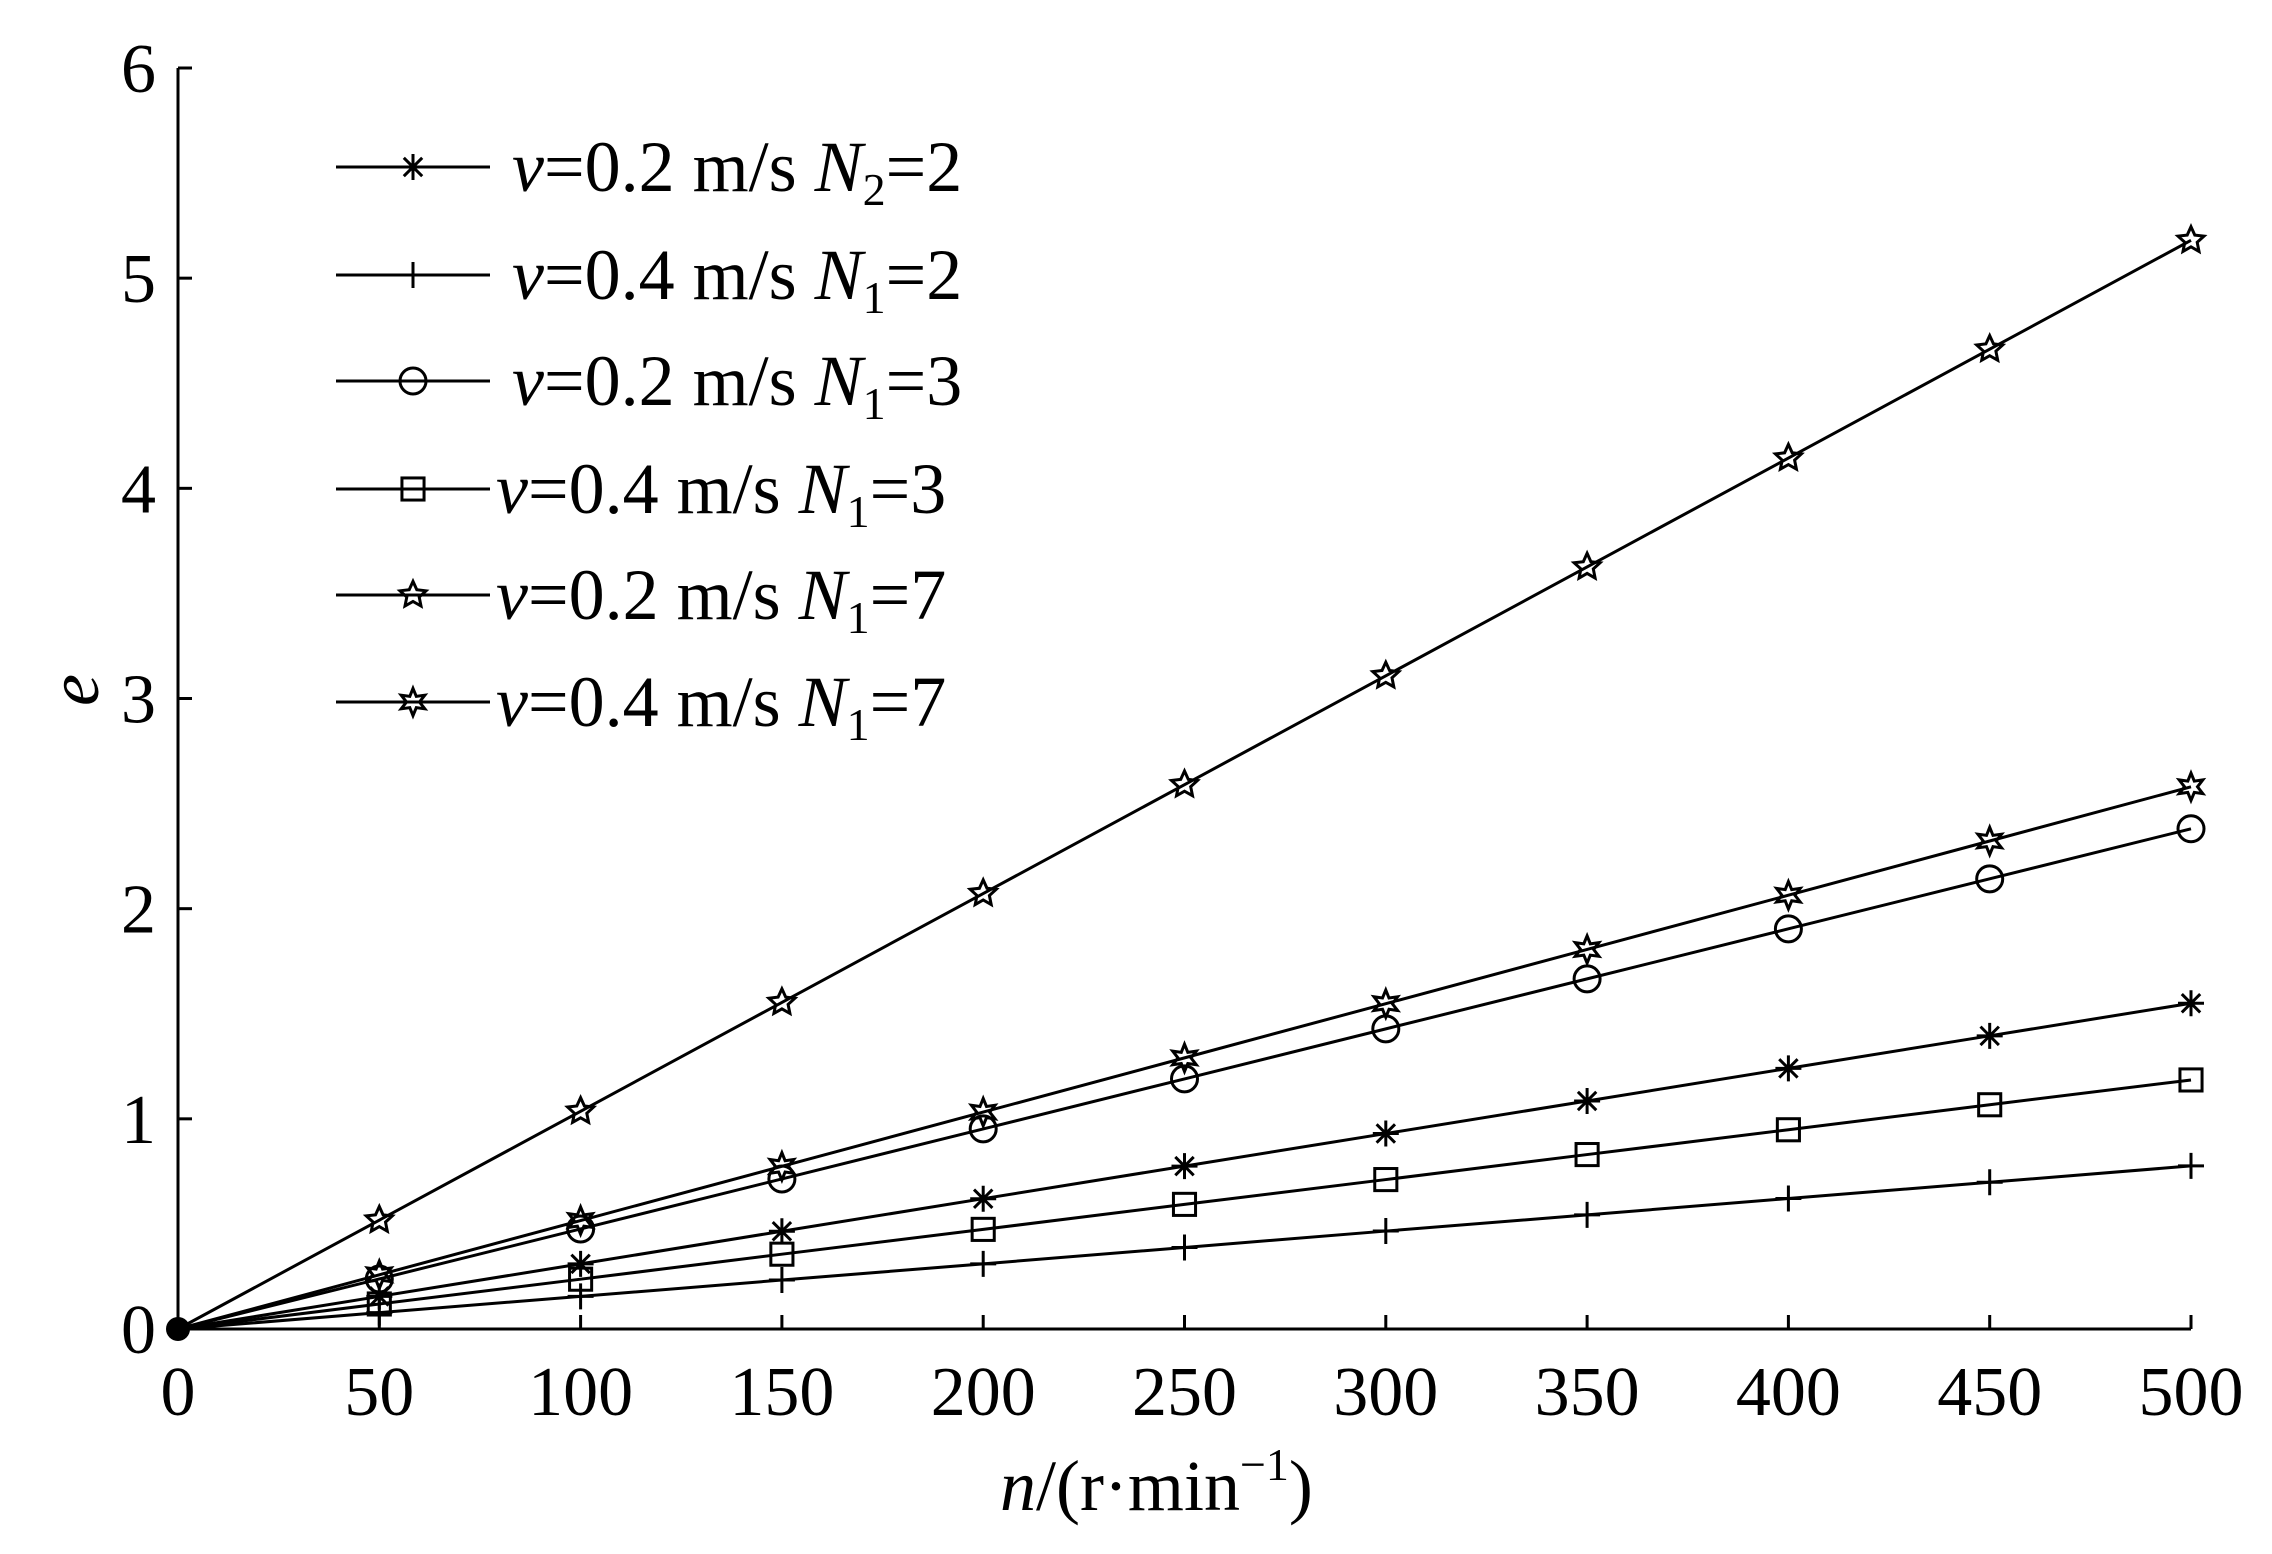 This screenshot has width=2272, height=1554. What do you see at coordinates (178, 1329) in the screenshot?
I see `origin-marker` at bounding box center [178, 1329].